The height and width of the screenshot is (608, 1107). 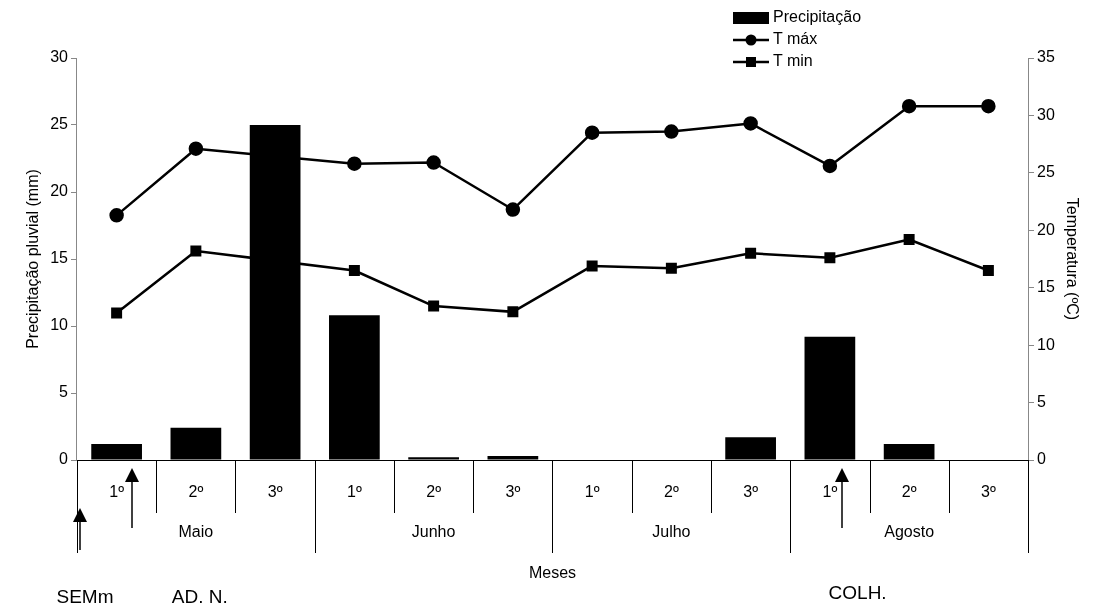 What do you see at coordinates (196, 532) in the screenshot?
I see `text: Maio` at bounding box center [196, 532].